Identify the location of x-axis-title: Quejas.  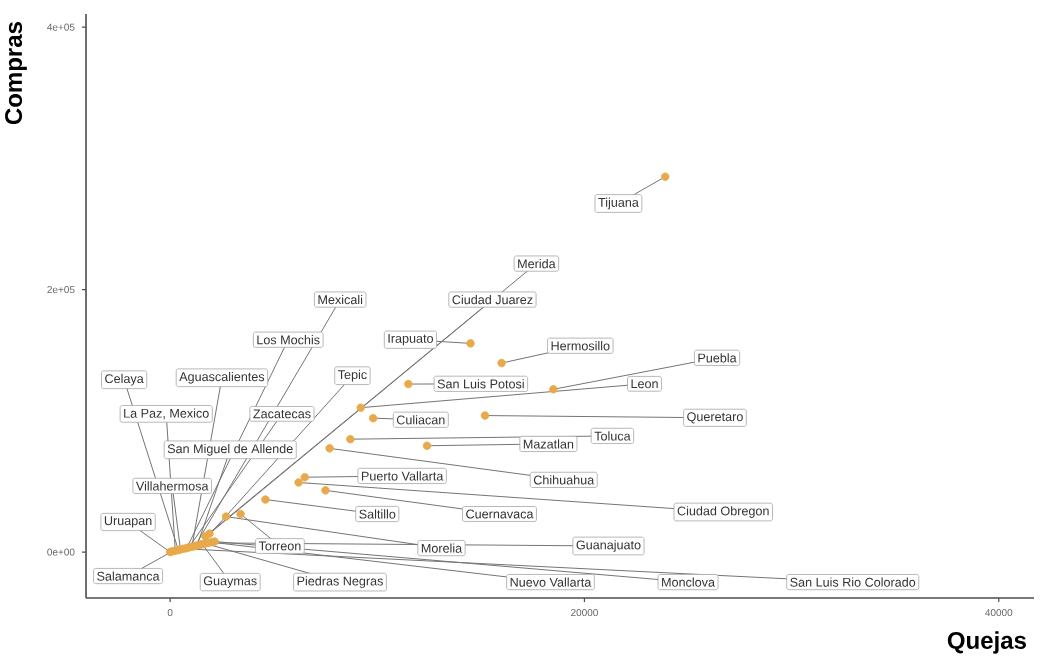
(986, 642).